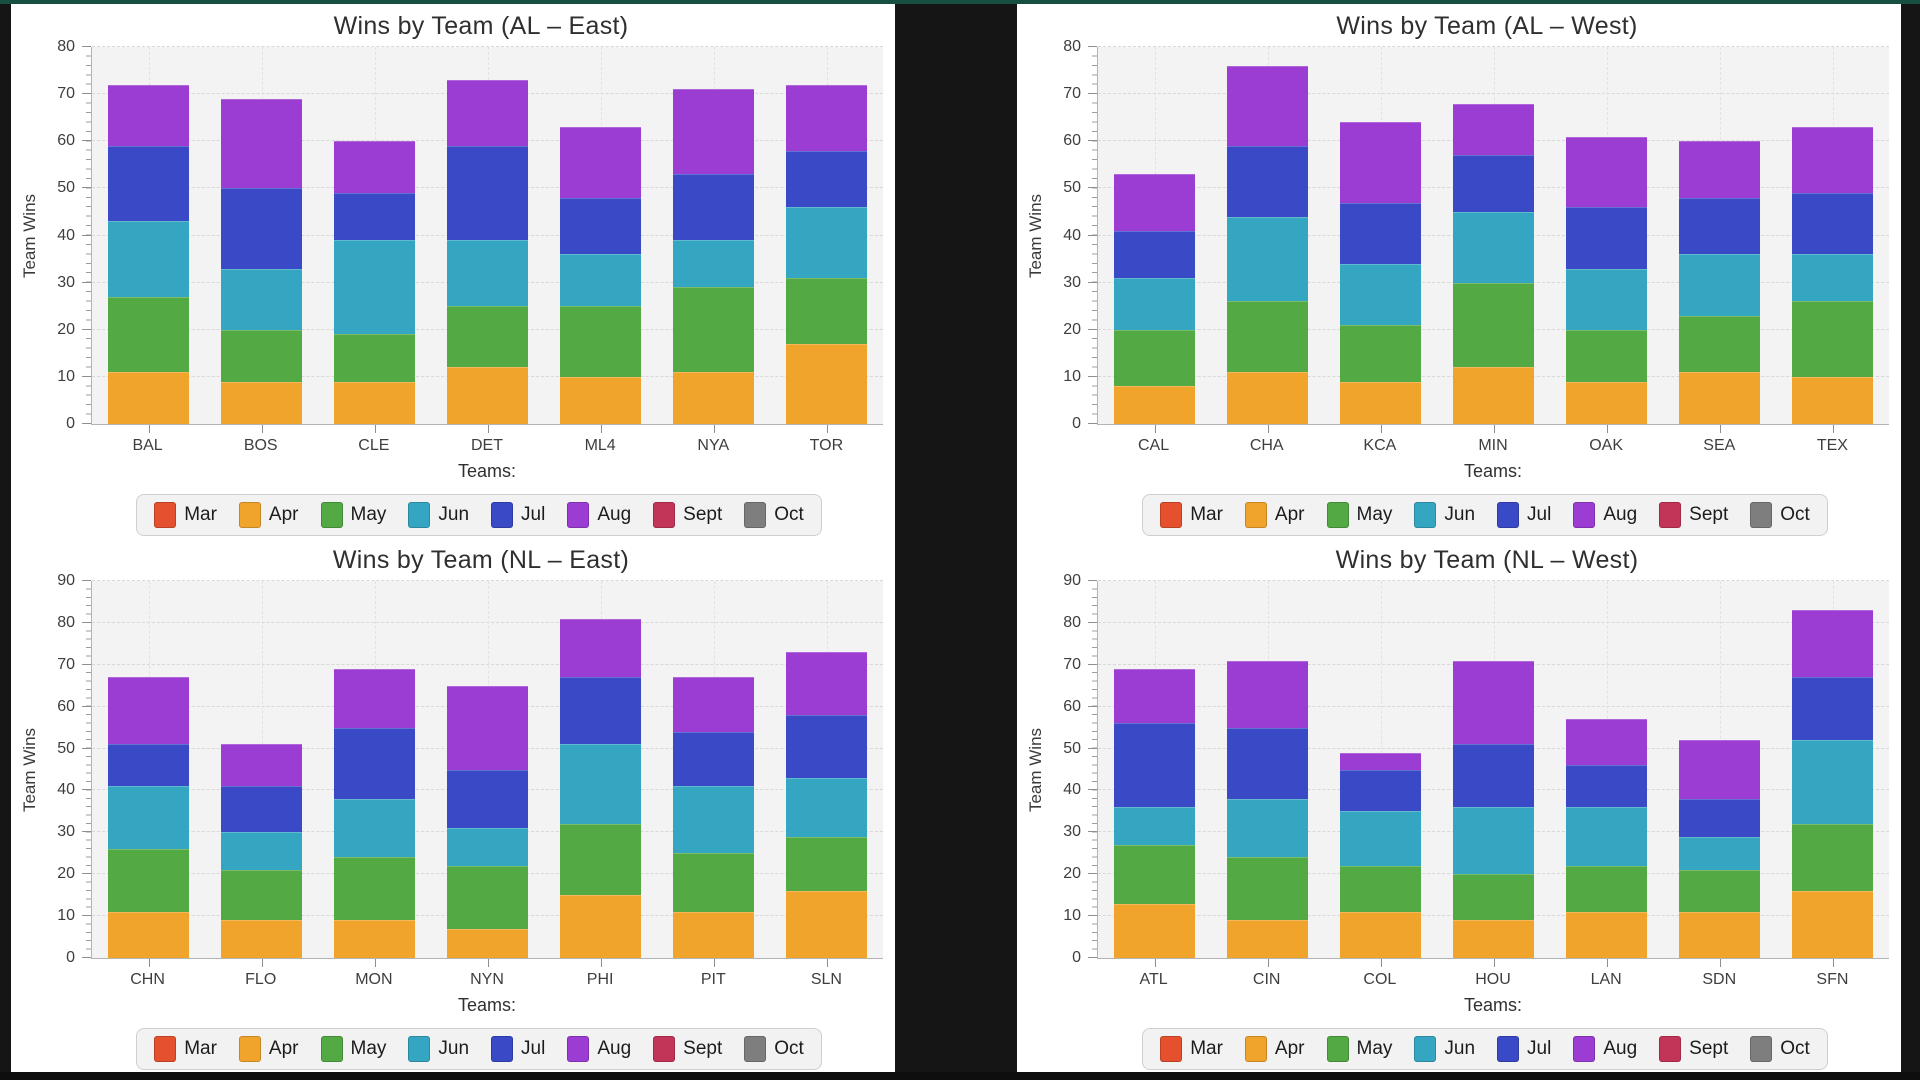 Image resolution: width=1920 pixels, height=1080 pixels. What do you see at coordinates (1719, 891) in the screenshot?
I see `segment-sdn-may` at bounding box center [1719, 891].